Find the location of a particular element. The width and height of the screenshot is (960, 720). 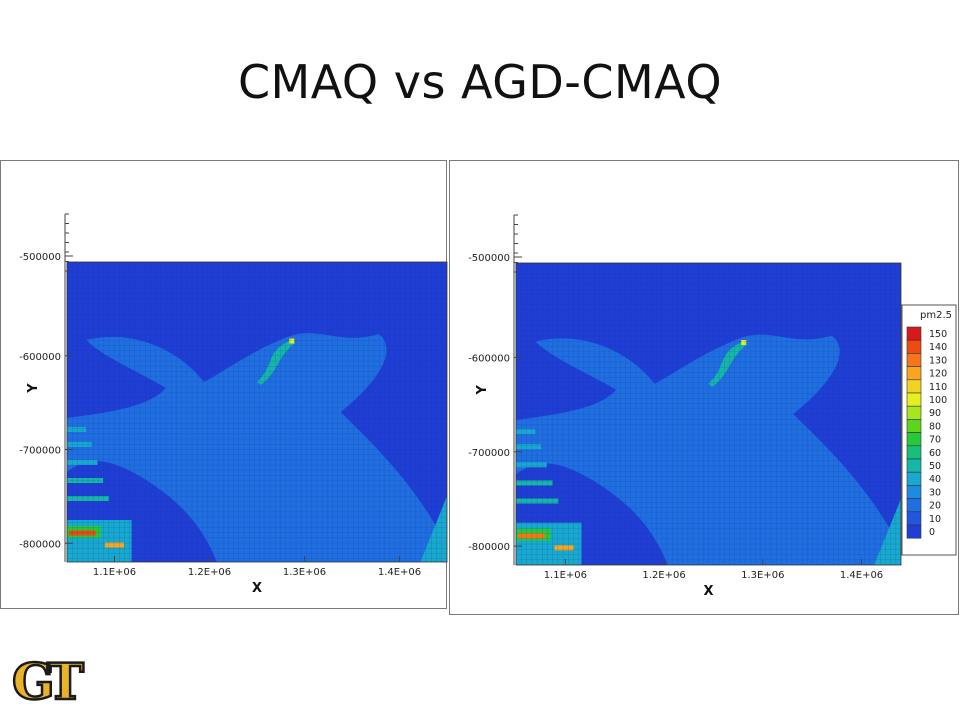

legend-label: 100 is located at coordinates (938, 400).